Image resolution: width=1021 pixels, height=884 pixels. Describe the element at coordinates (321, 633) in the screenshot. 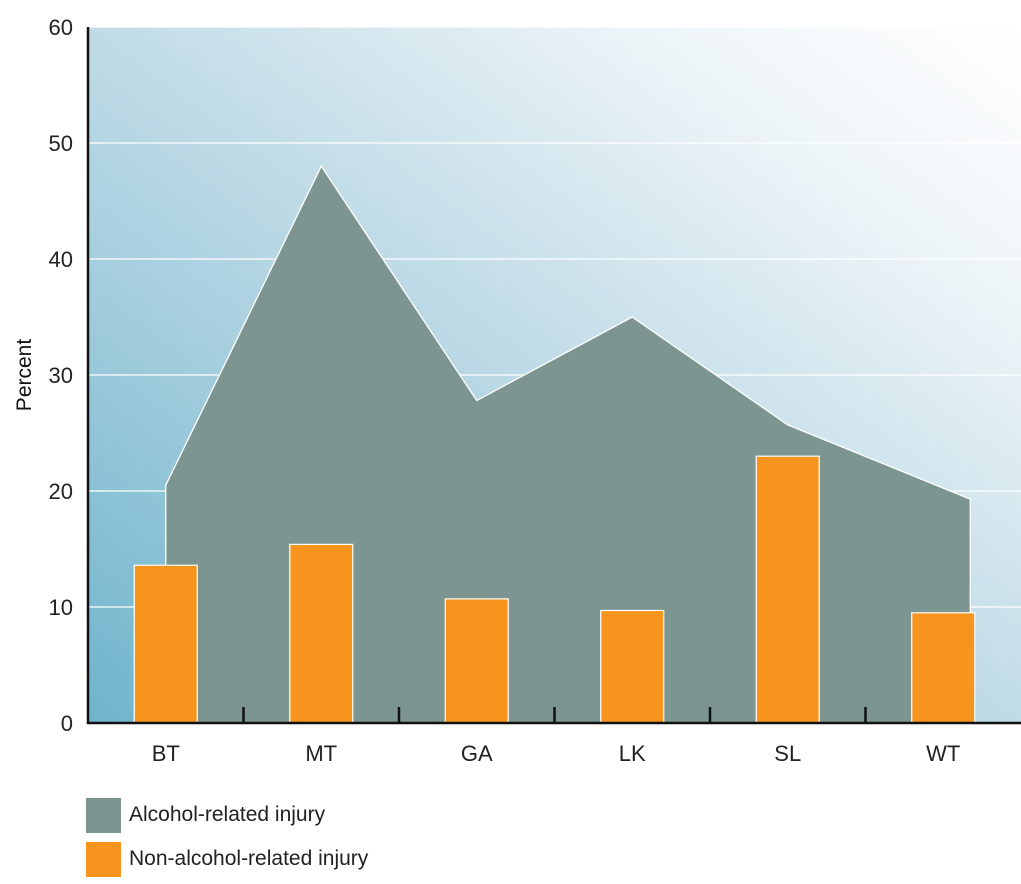

I see `bar-MT` at that location.